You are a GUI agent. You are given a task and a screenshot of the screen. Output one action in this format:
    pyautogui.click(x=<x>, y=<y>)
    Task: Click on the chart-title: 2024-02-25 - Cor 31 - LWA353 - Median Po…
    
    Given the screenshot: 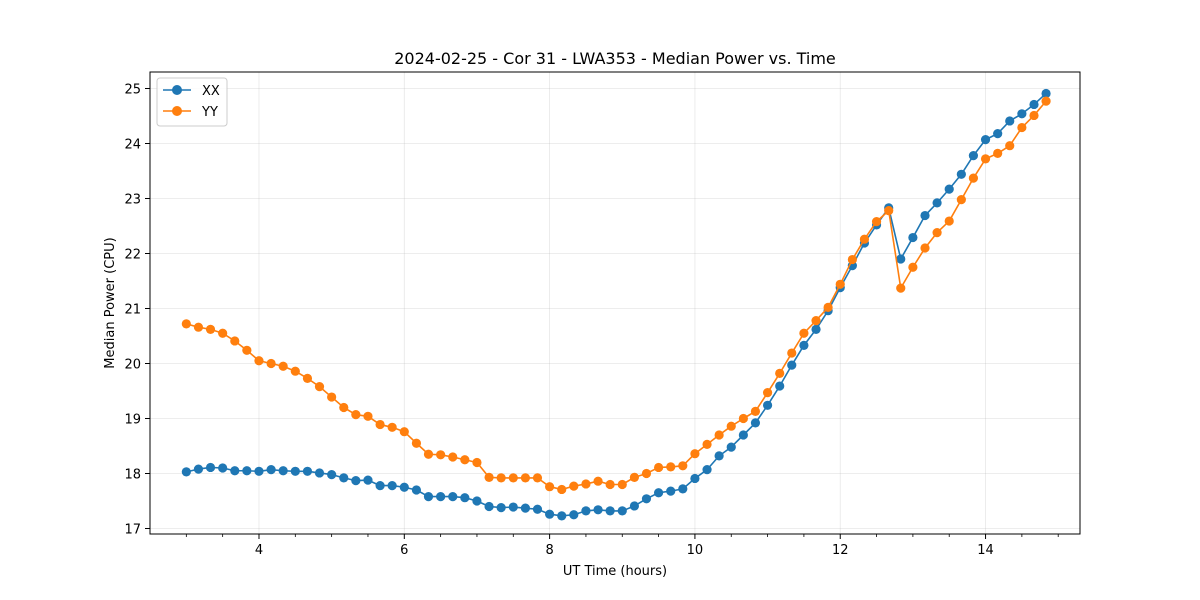 What is the action you would take?
    pyautogui.click(x=615, y=58)
    